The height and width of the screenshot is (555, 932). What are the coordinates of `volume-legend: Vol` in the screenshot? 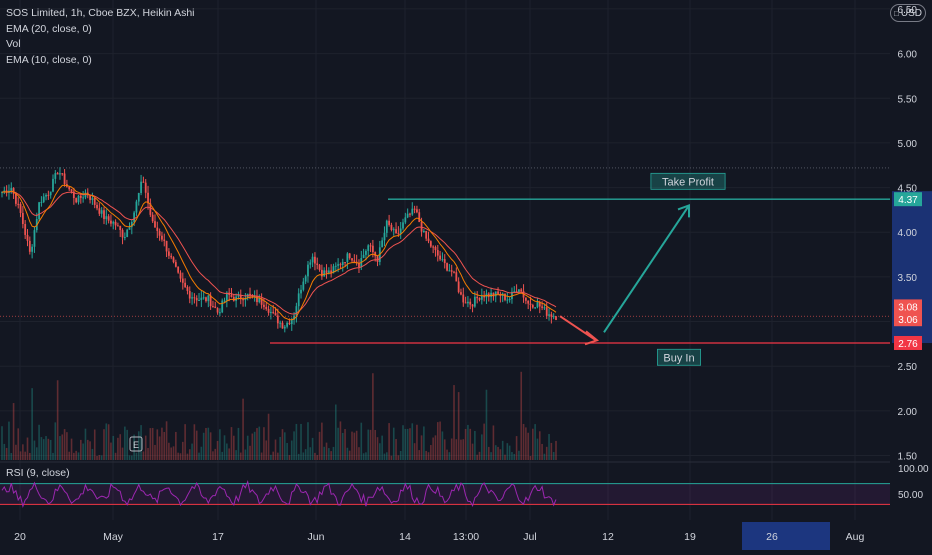 It's located at (13, 44).